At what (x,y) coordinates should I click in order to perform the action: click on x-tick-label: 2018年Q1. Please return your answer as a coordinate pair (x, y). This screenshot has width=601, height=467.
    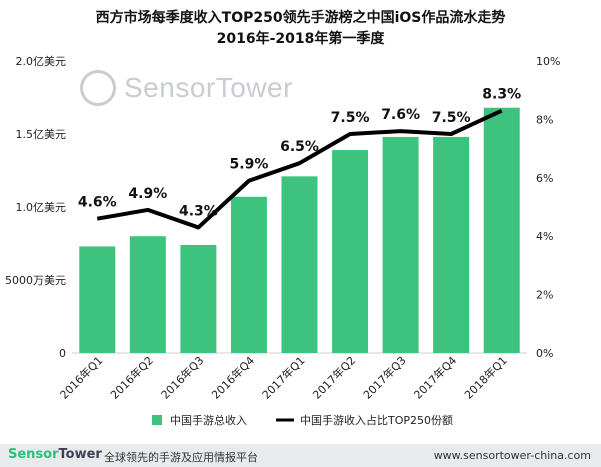
    Looking at the image, I should click on (485, 377).